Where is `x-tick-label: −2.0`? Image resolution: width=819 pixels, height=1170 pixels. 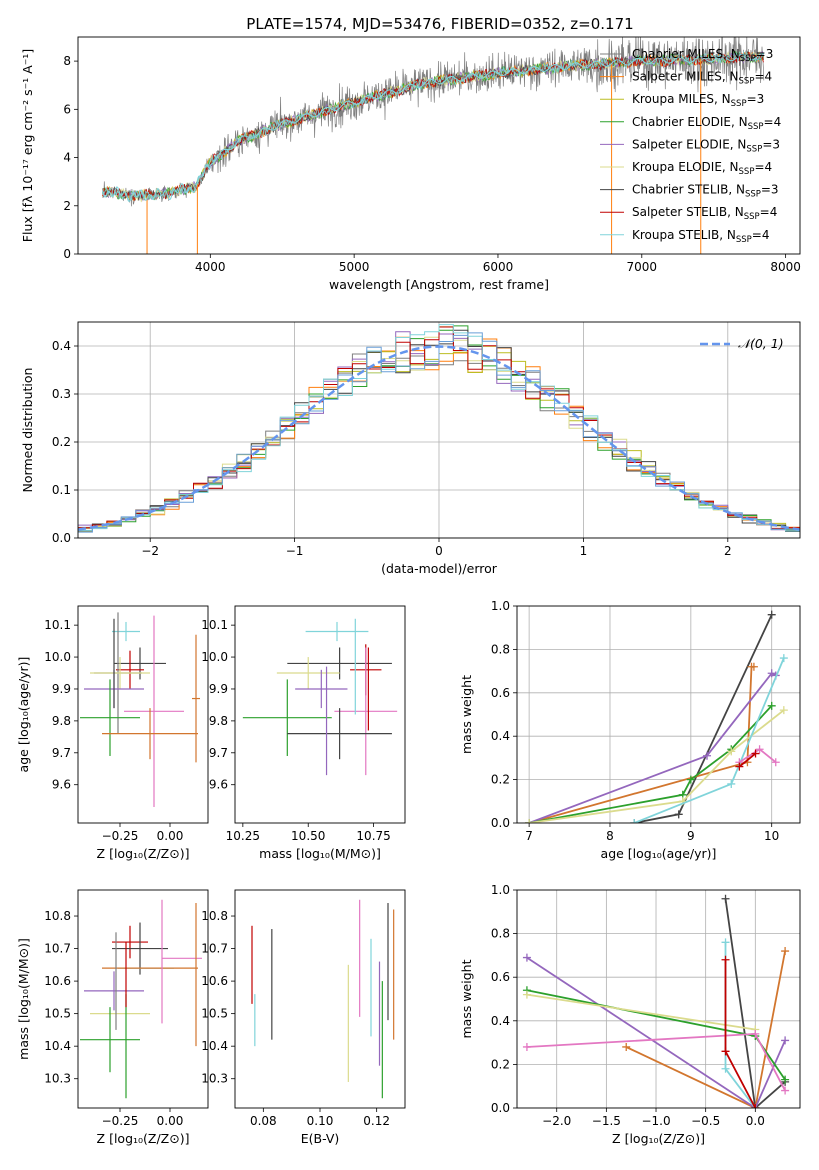 x-tick-label: −2.0 is located at coordinates (556, 1121).